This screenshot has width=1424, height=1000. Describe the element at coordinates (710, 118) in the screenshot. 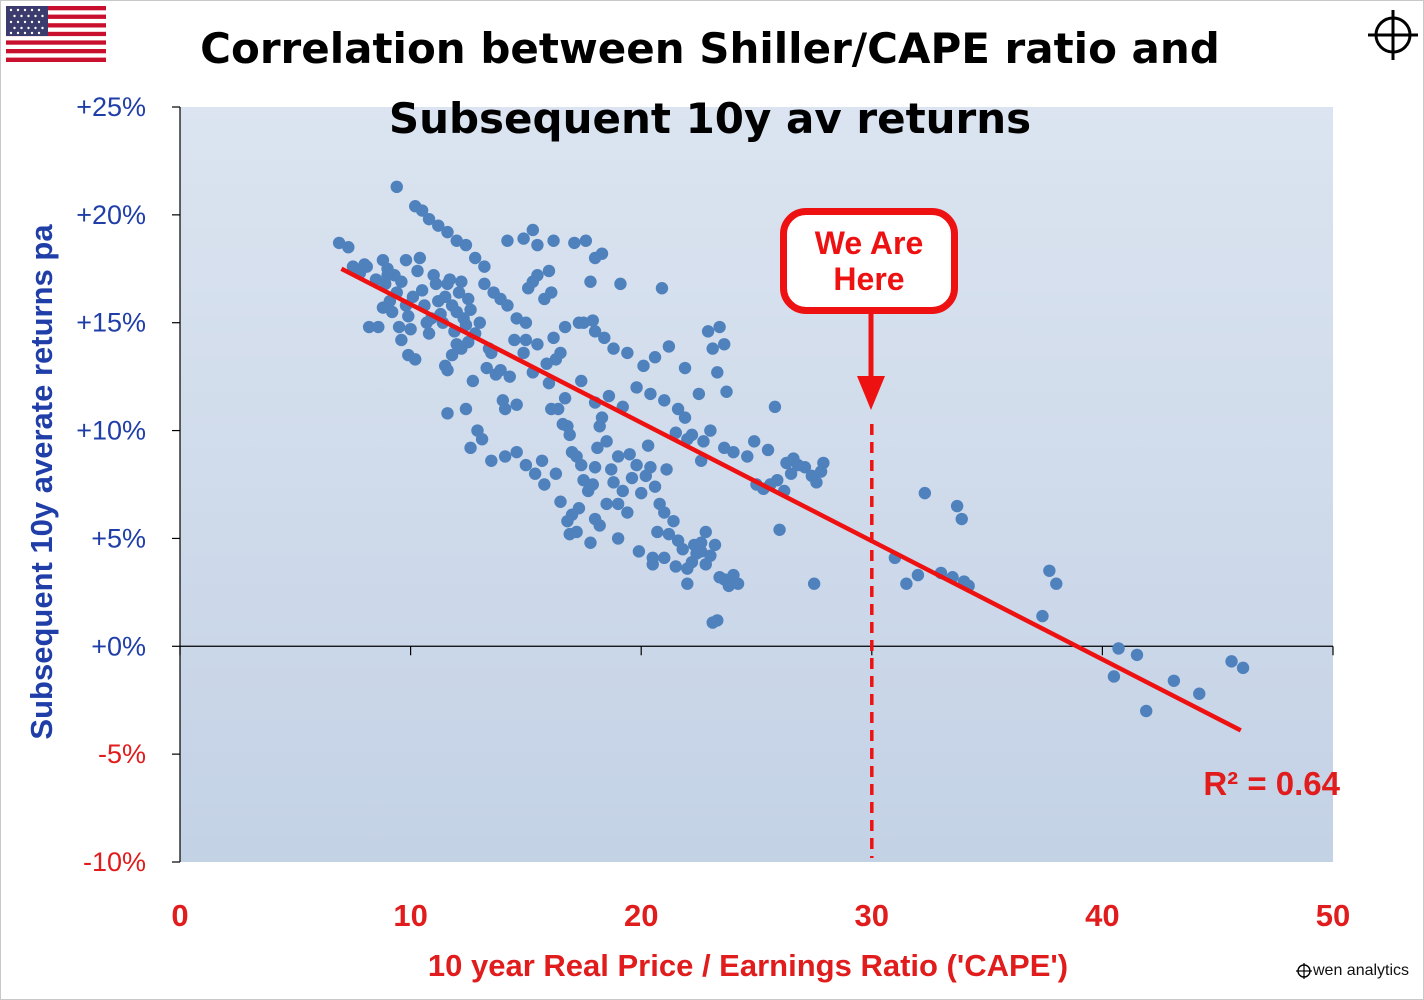

I see `chart-title-line2: Subsequent 10y av returns` at that location.